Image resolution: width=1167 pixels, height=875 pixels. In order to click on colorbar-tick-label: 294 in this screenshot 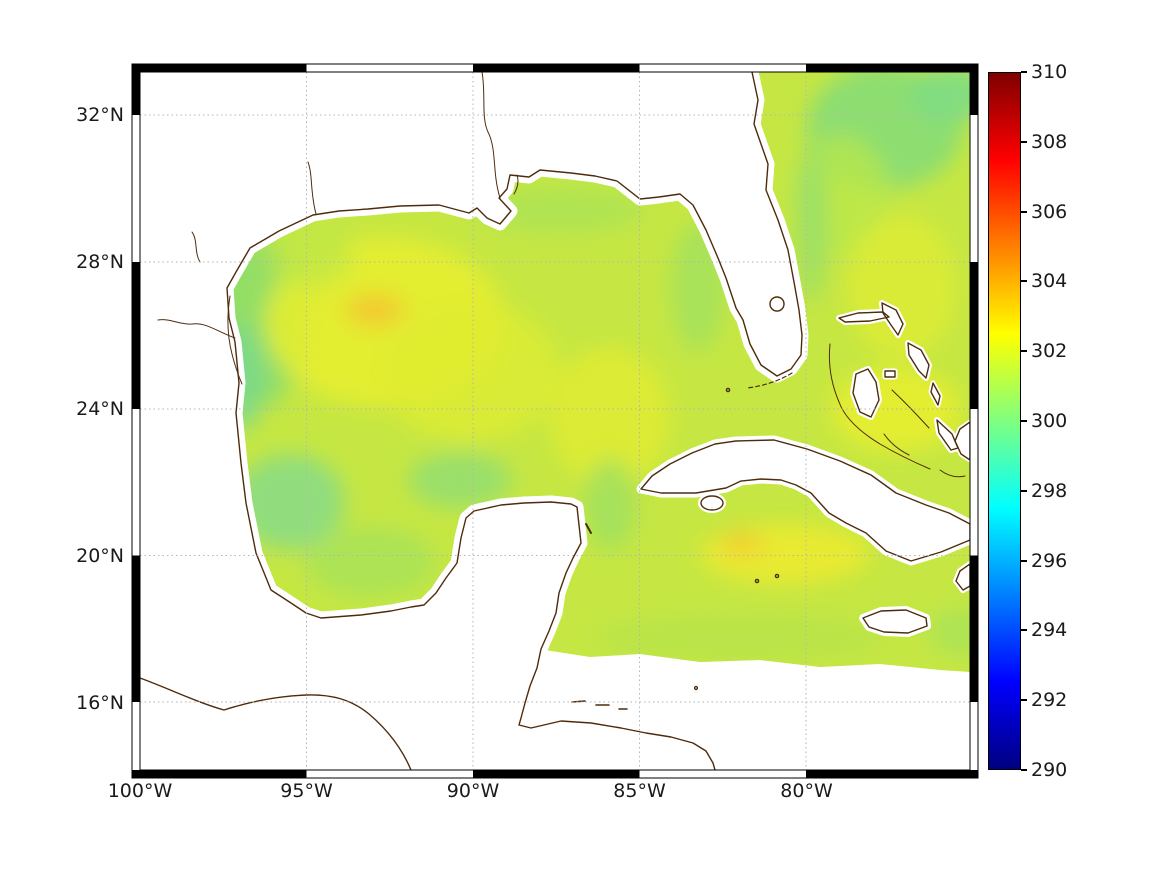, I will do `click(1049, 630)`.